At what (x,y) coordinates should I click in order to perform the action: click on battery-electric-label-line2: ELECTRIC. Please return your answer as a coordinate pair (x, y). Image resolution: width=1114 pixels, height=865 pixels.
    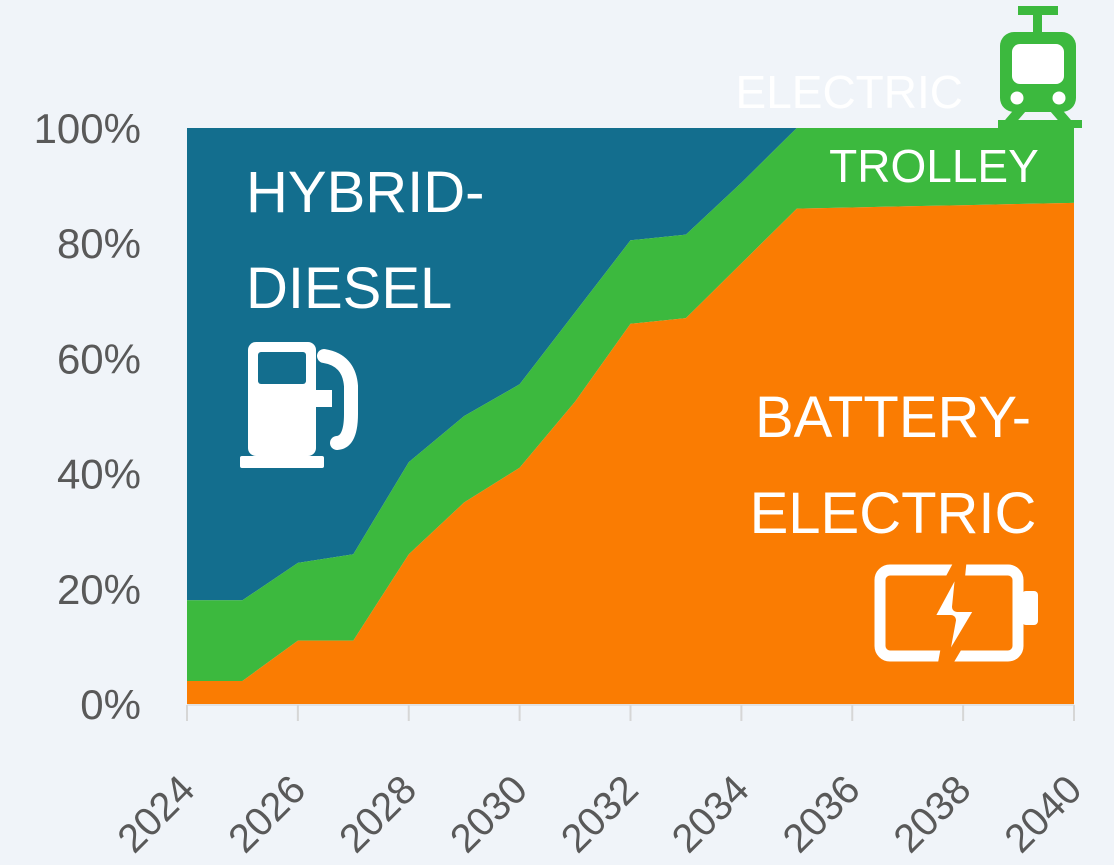
    Looking at the image, I should click on (893, 513).